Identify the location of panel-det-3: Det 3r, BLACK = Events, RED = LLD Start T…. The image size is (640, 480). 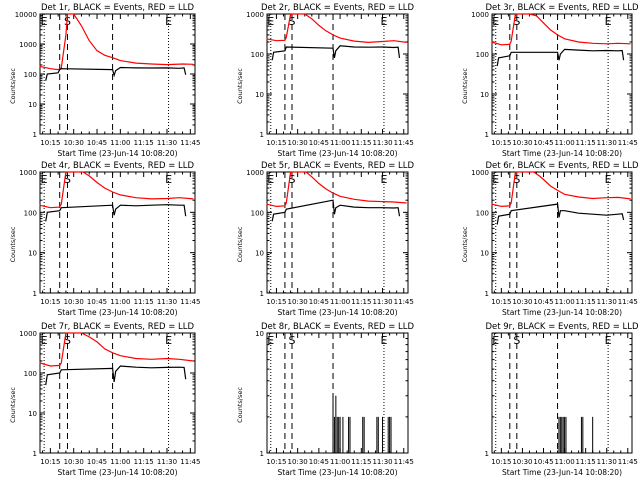
(550, 80).